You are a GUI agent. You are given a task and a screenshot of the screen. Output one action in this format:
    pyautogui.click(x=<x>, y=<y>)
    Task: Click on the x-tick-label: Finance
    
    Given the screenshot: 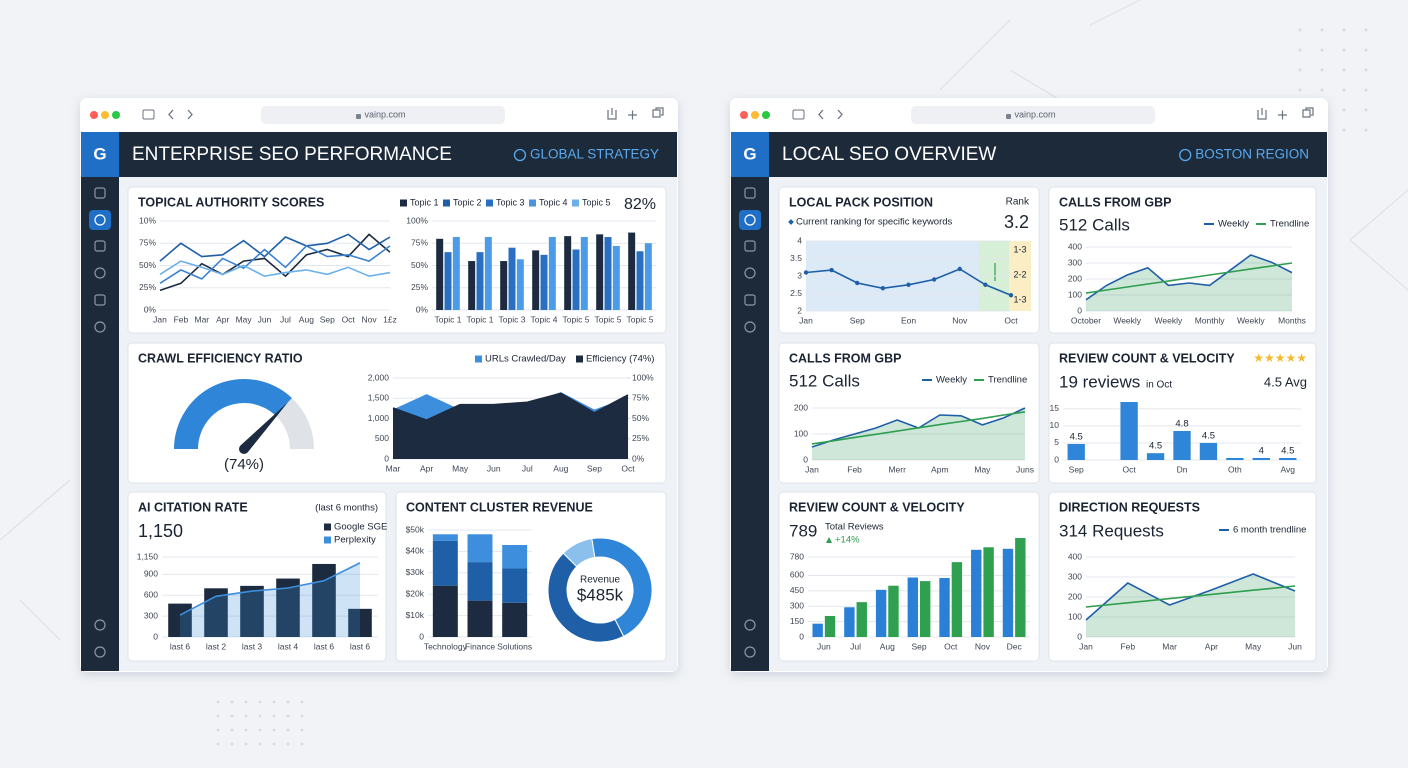 What is the action you would take?
    pyautogui.click(x=480, y=646)
    